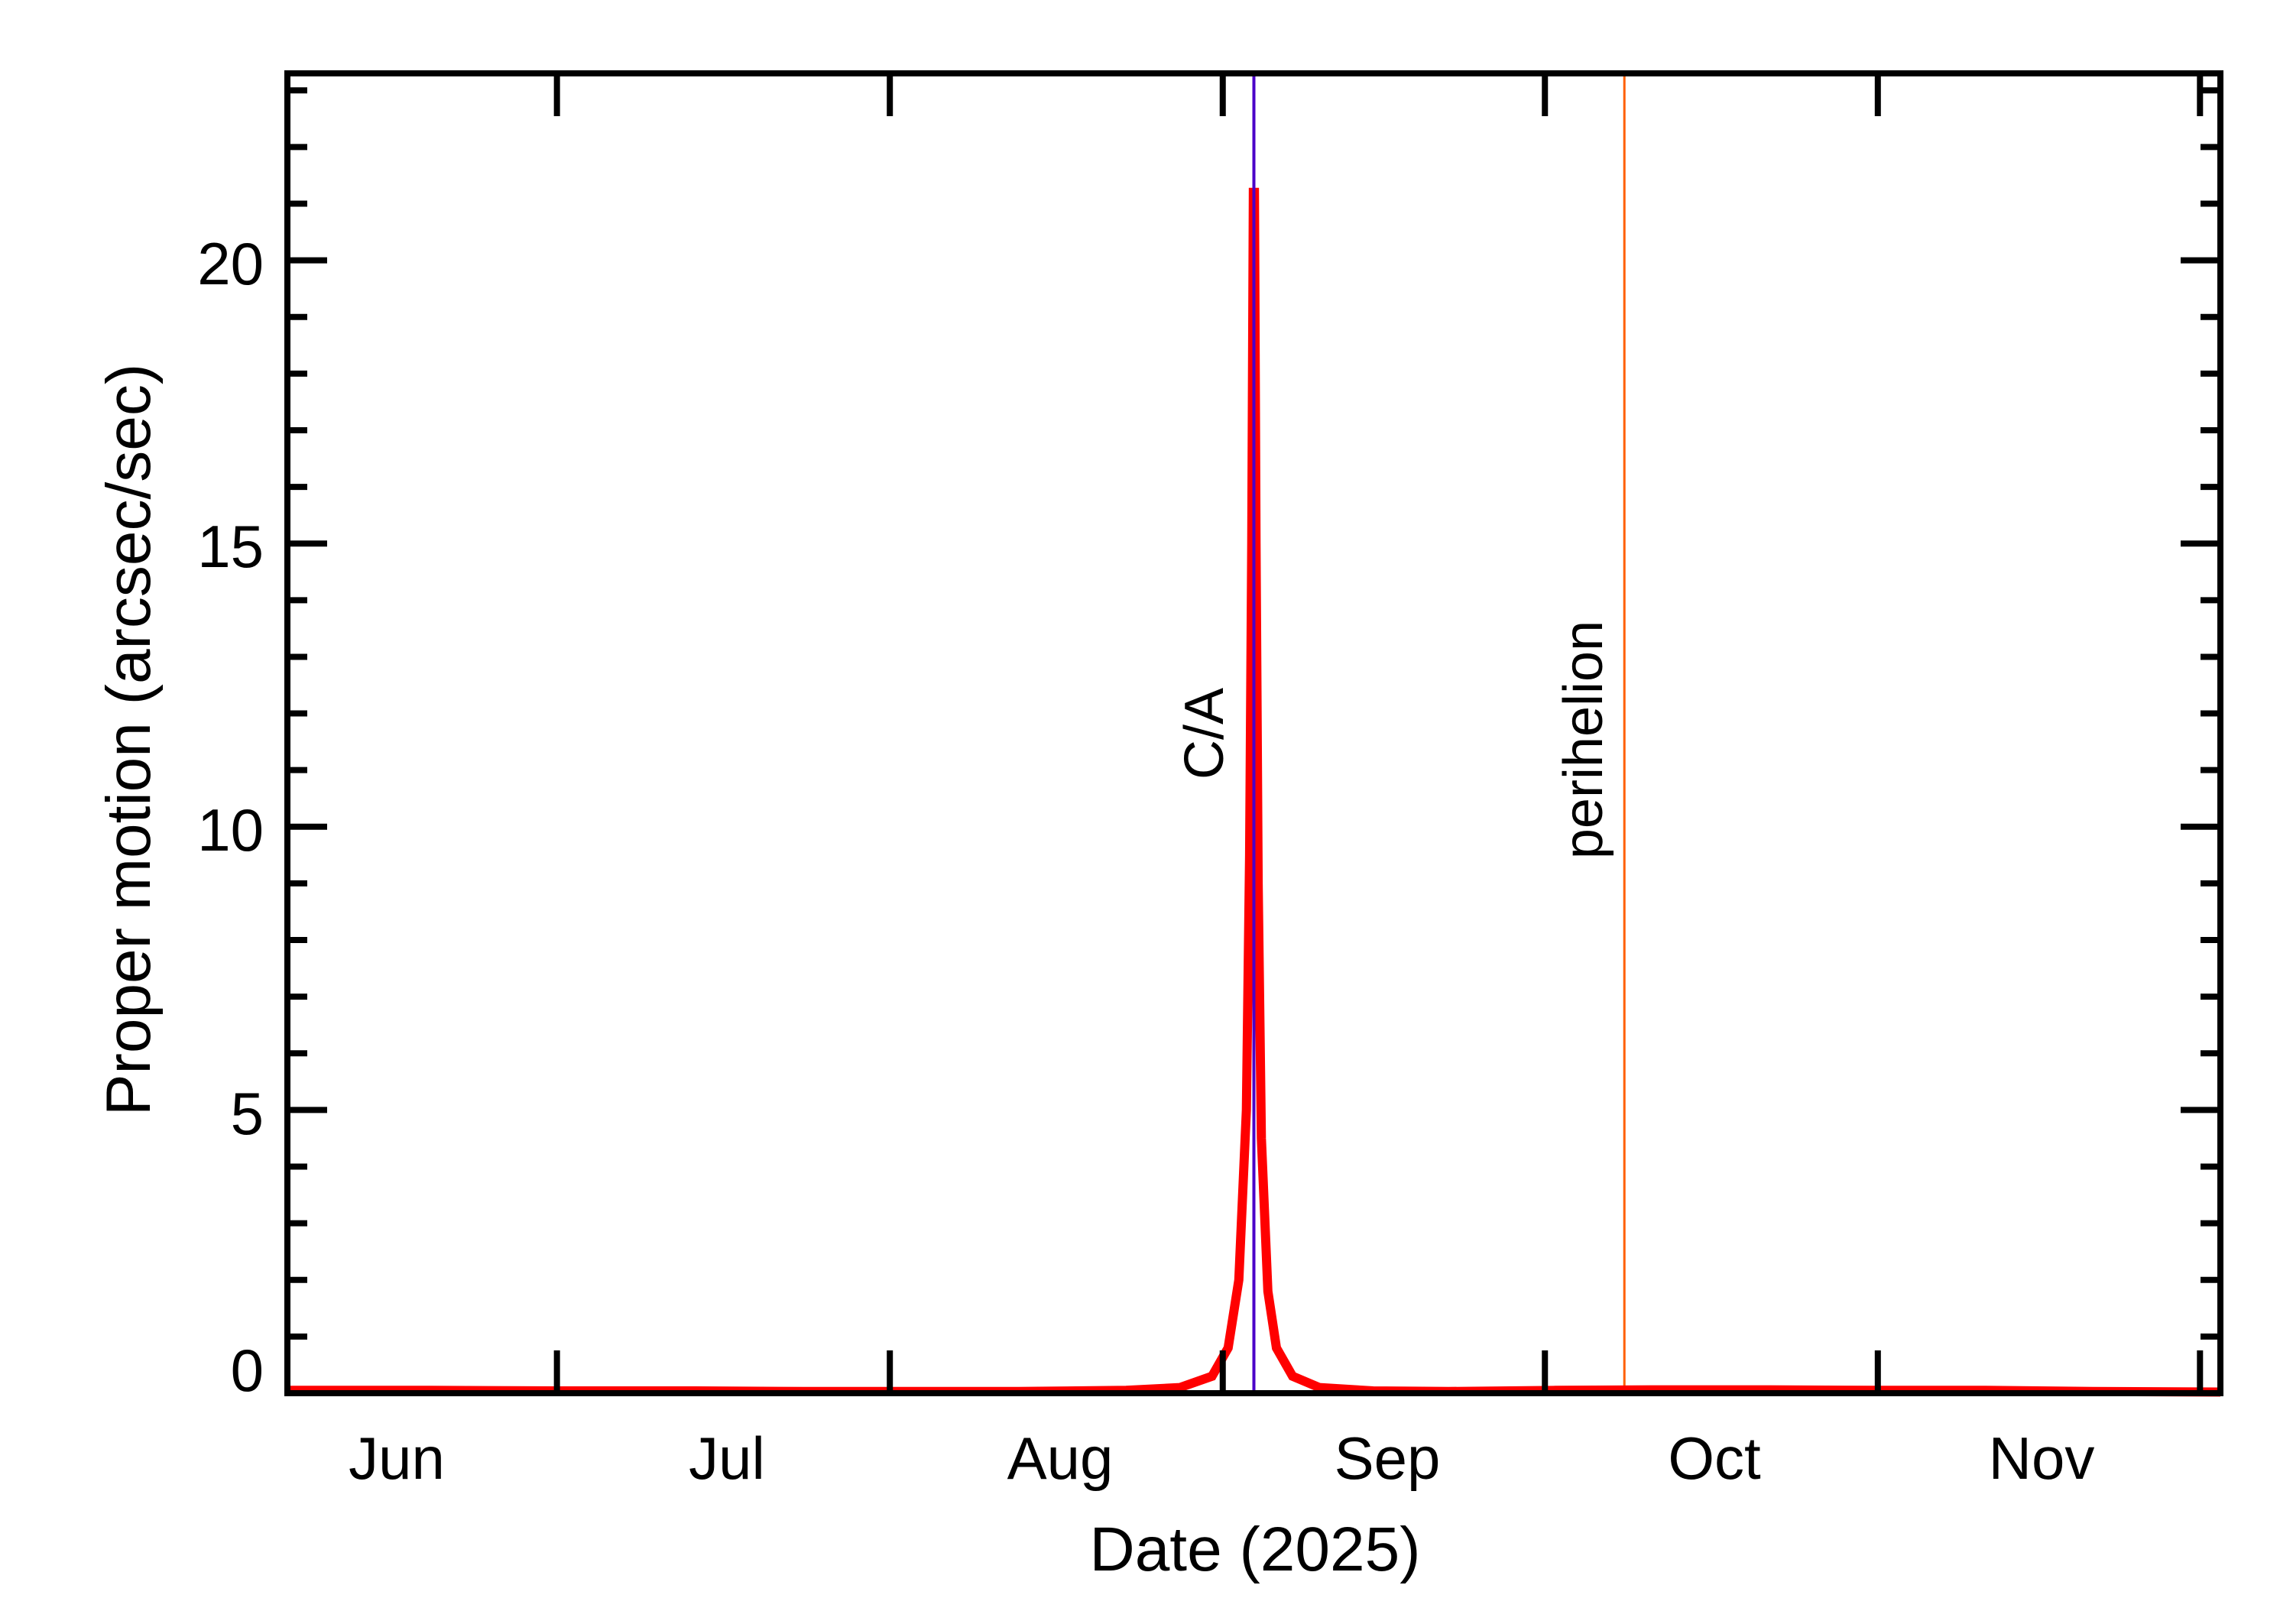 This screenshot has width=2293, height=1624. I want to click on y-tick-label-0: 0, so click(247, 1370).